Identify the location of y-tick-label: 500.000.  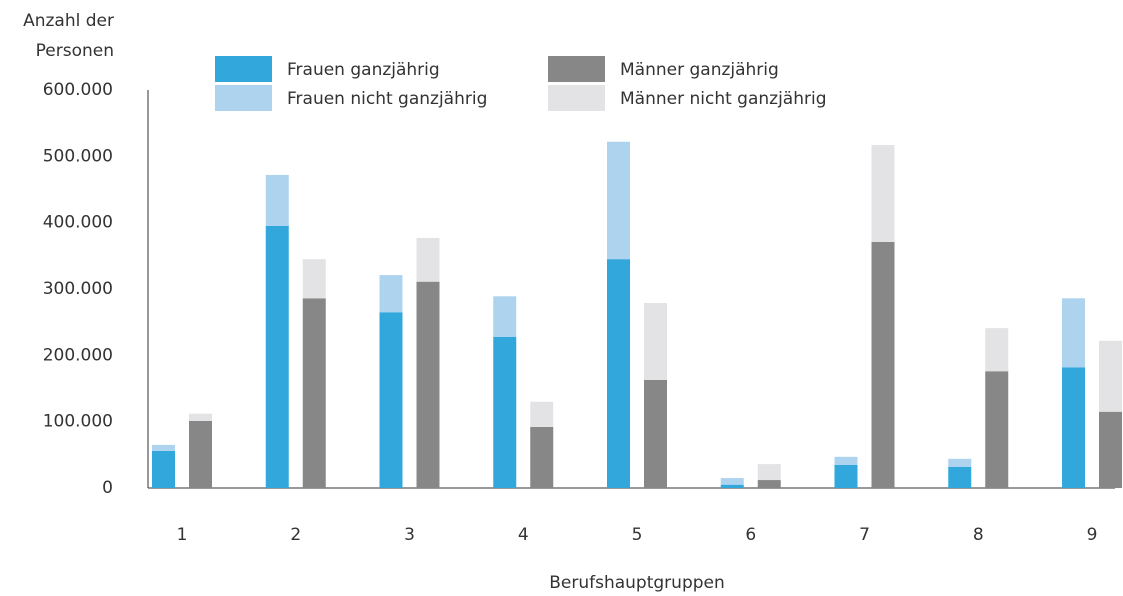
(78, 156).